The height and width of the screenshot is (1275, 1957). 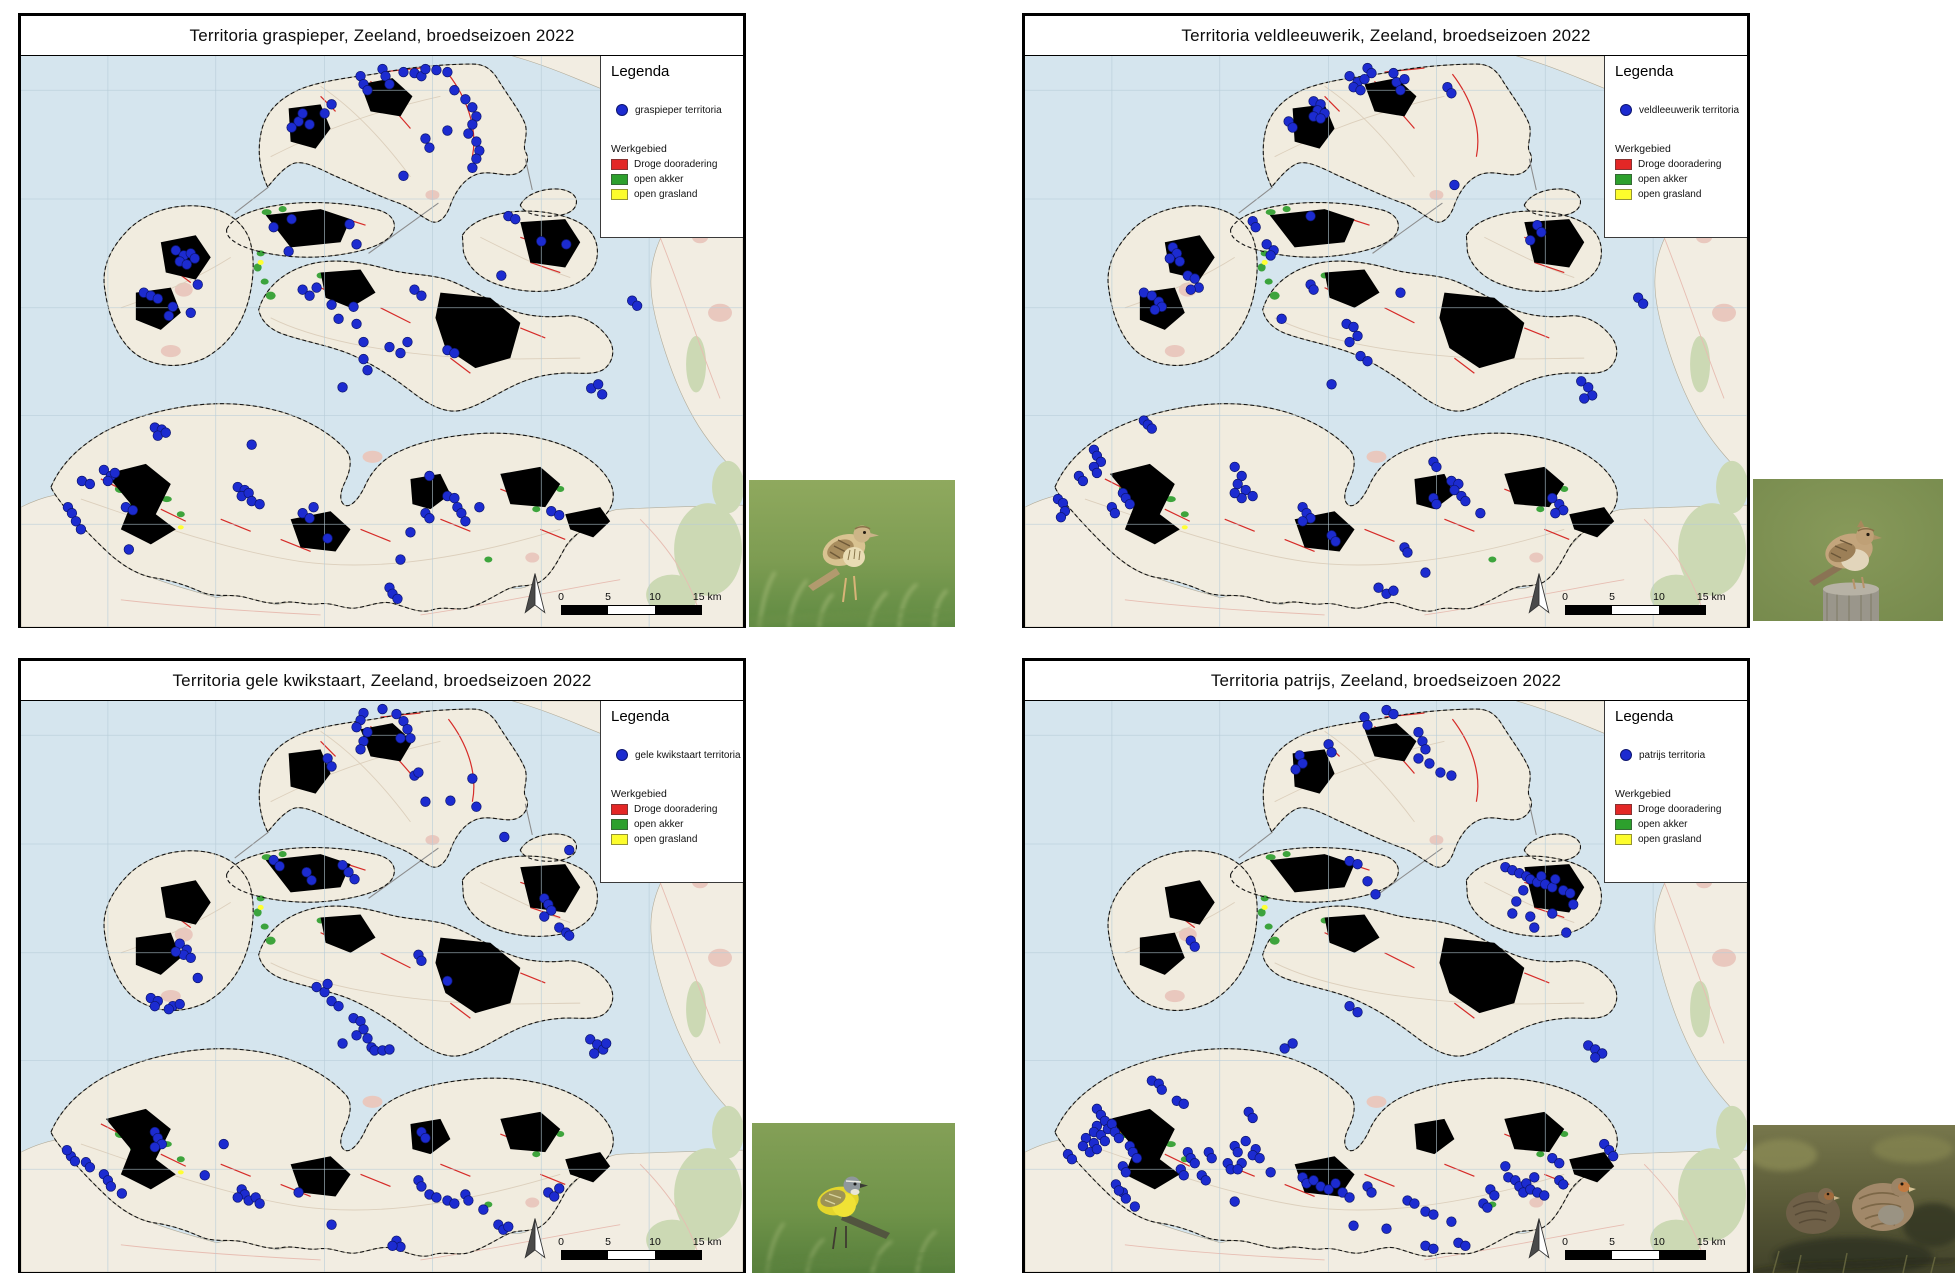 I want to click on bird-gele-kwikstaart, so click(x=853, y=1213).